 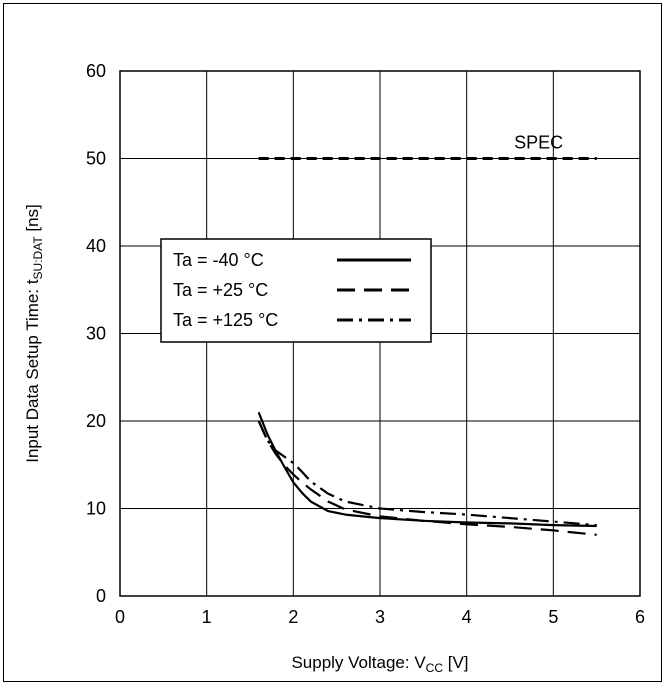 What do you see at coordinates (640, 617) in the screenshot?
I see `x-tick-label: 6` at bounding box center [640, 617].